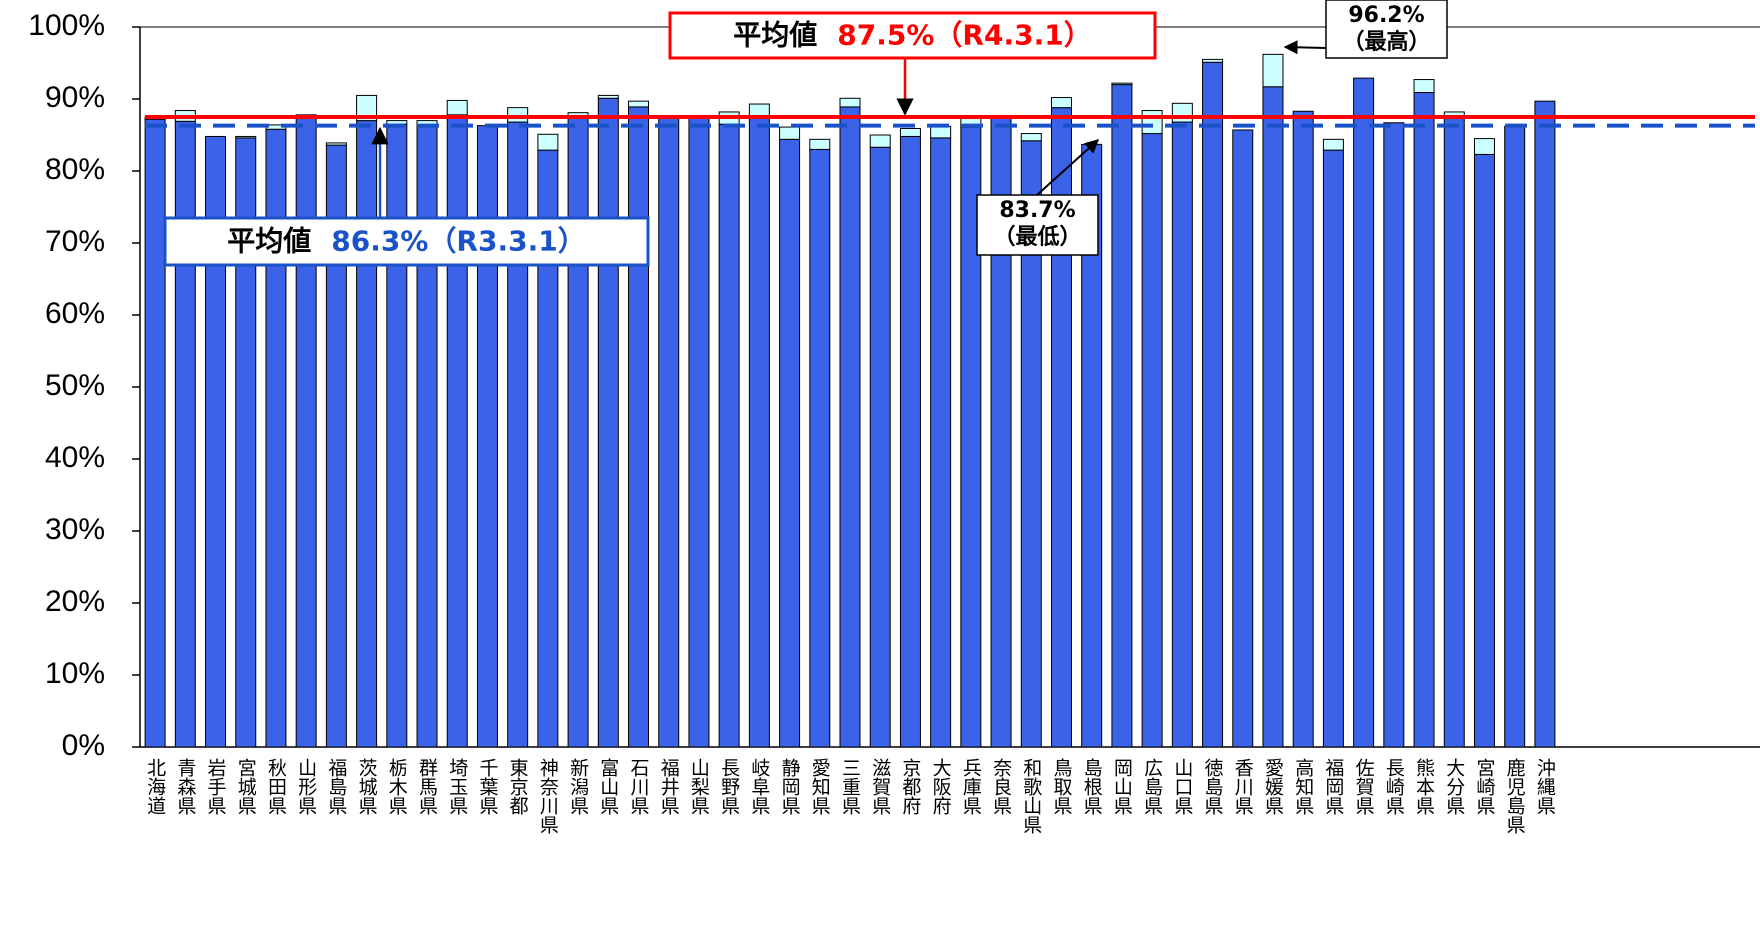 This screenshot has width=1760, height=933. Describe the element at coordinates (1333, 786) in the screenshot. I see `x-tick-label: 福岡県` at that location.